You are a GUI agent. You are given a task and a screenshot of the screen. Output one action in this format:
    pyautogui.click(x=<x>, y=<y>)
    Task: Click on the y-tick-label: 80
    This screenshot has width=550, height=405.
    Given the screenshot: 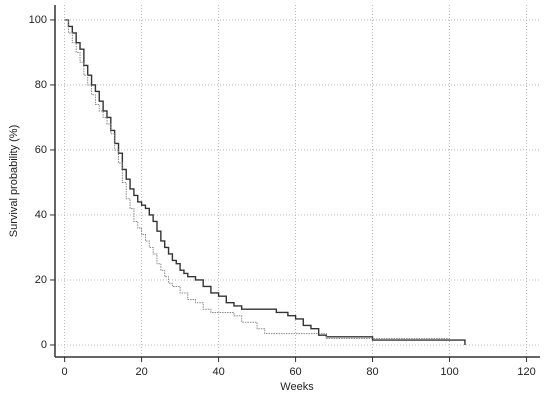 What is the action you would take?
    pyautogui.click(x=41, y=85)
    